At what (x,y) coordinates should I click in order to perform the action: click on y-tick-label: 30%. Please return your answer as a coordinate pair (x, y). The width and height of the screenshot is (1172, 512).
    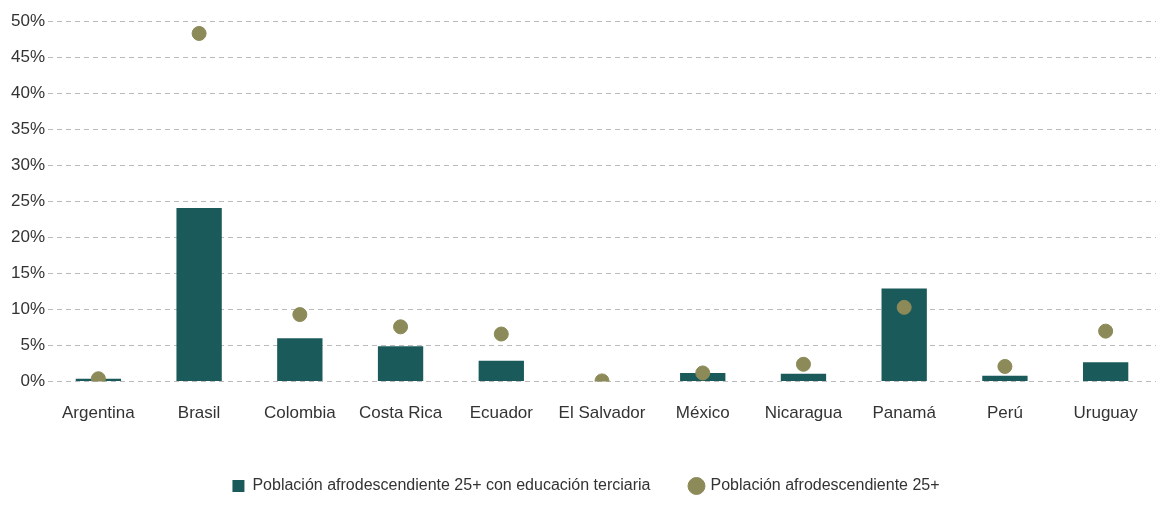
    Looking at the image, I should click on (28, 165).